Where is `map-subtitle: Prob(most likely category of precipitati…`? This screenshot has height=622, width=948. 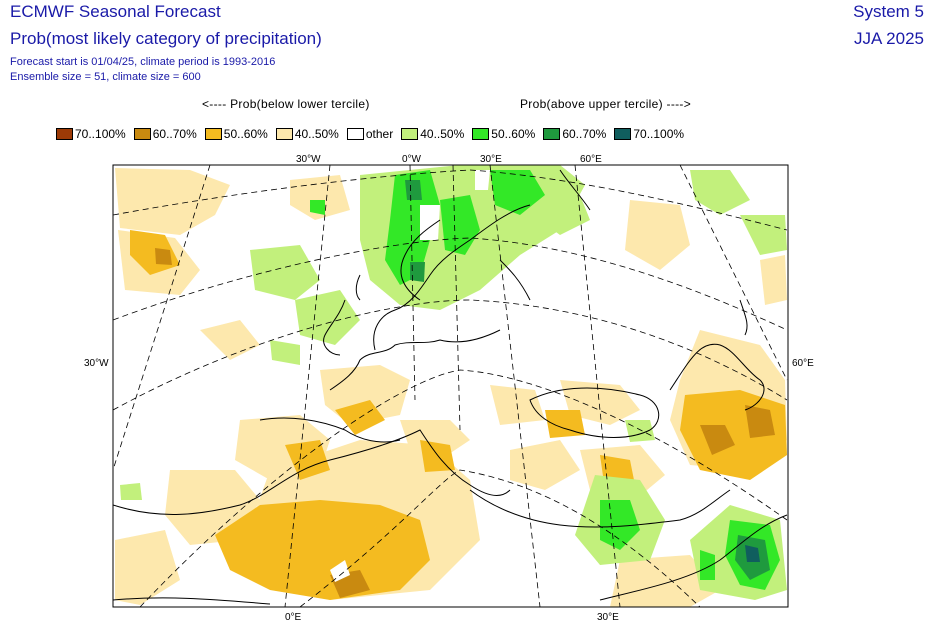
map-subtitle: Prob(most likely category of precipitati… is located at coordinates (166, 38).